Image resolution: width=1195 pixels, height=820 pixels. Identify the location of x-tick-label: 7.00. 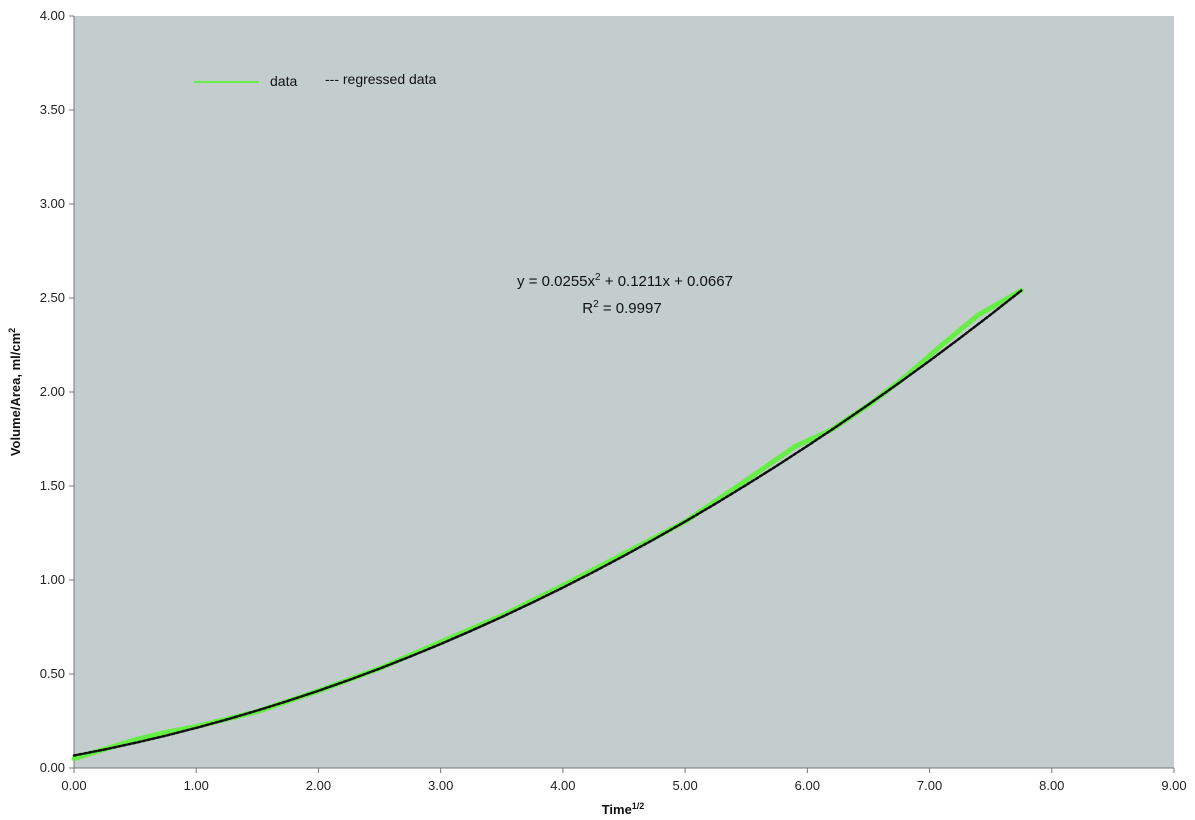
(929, 785).